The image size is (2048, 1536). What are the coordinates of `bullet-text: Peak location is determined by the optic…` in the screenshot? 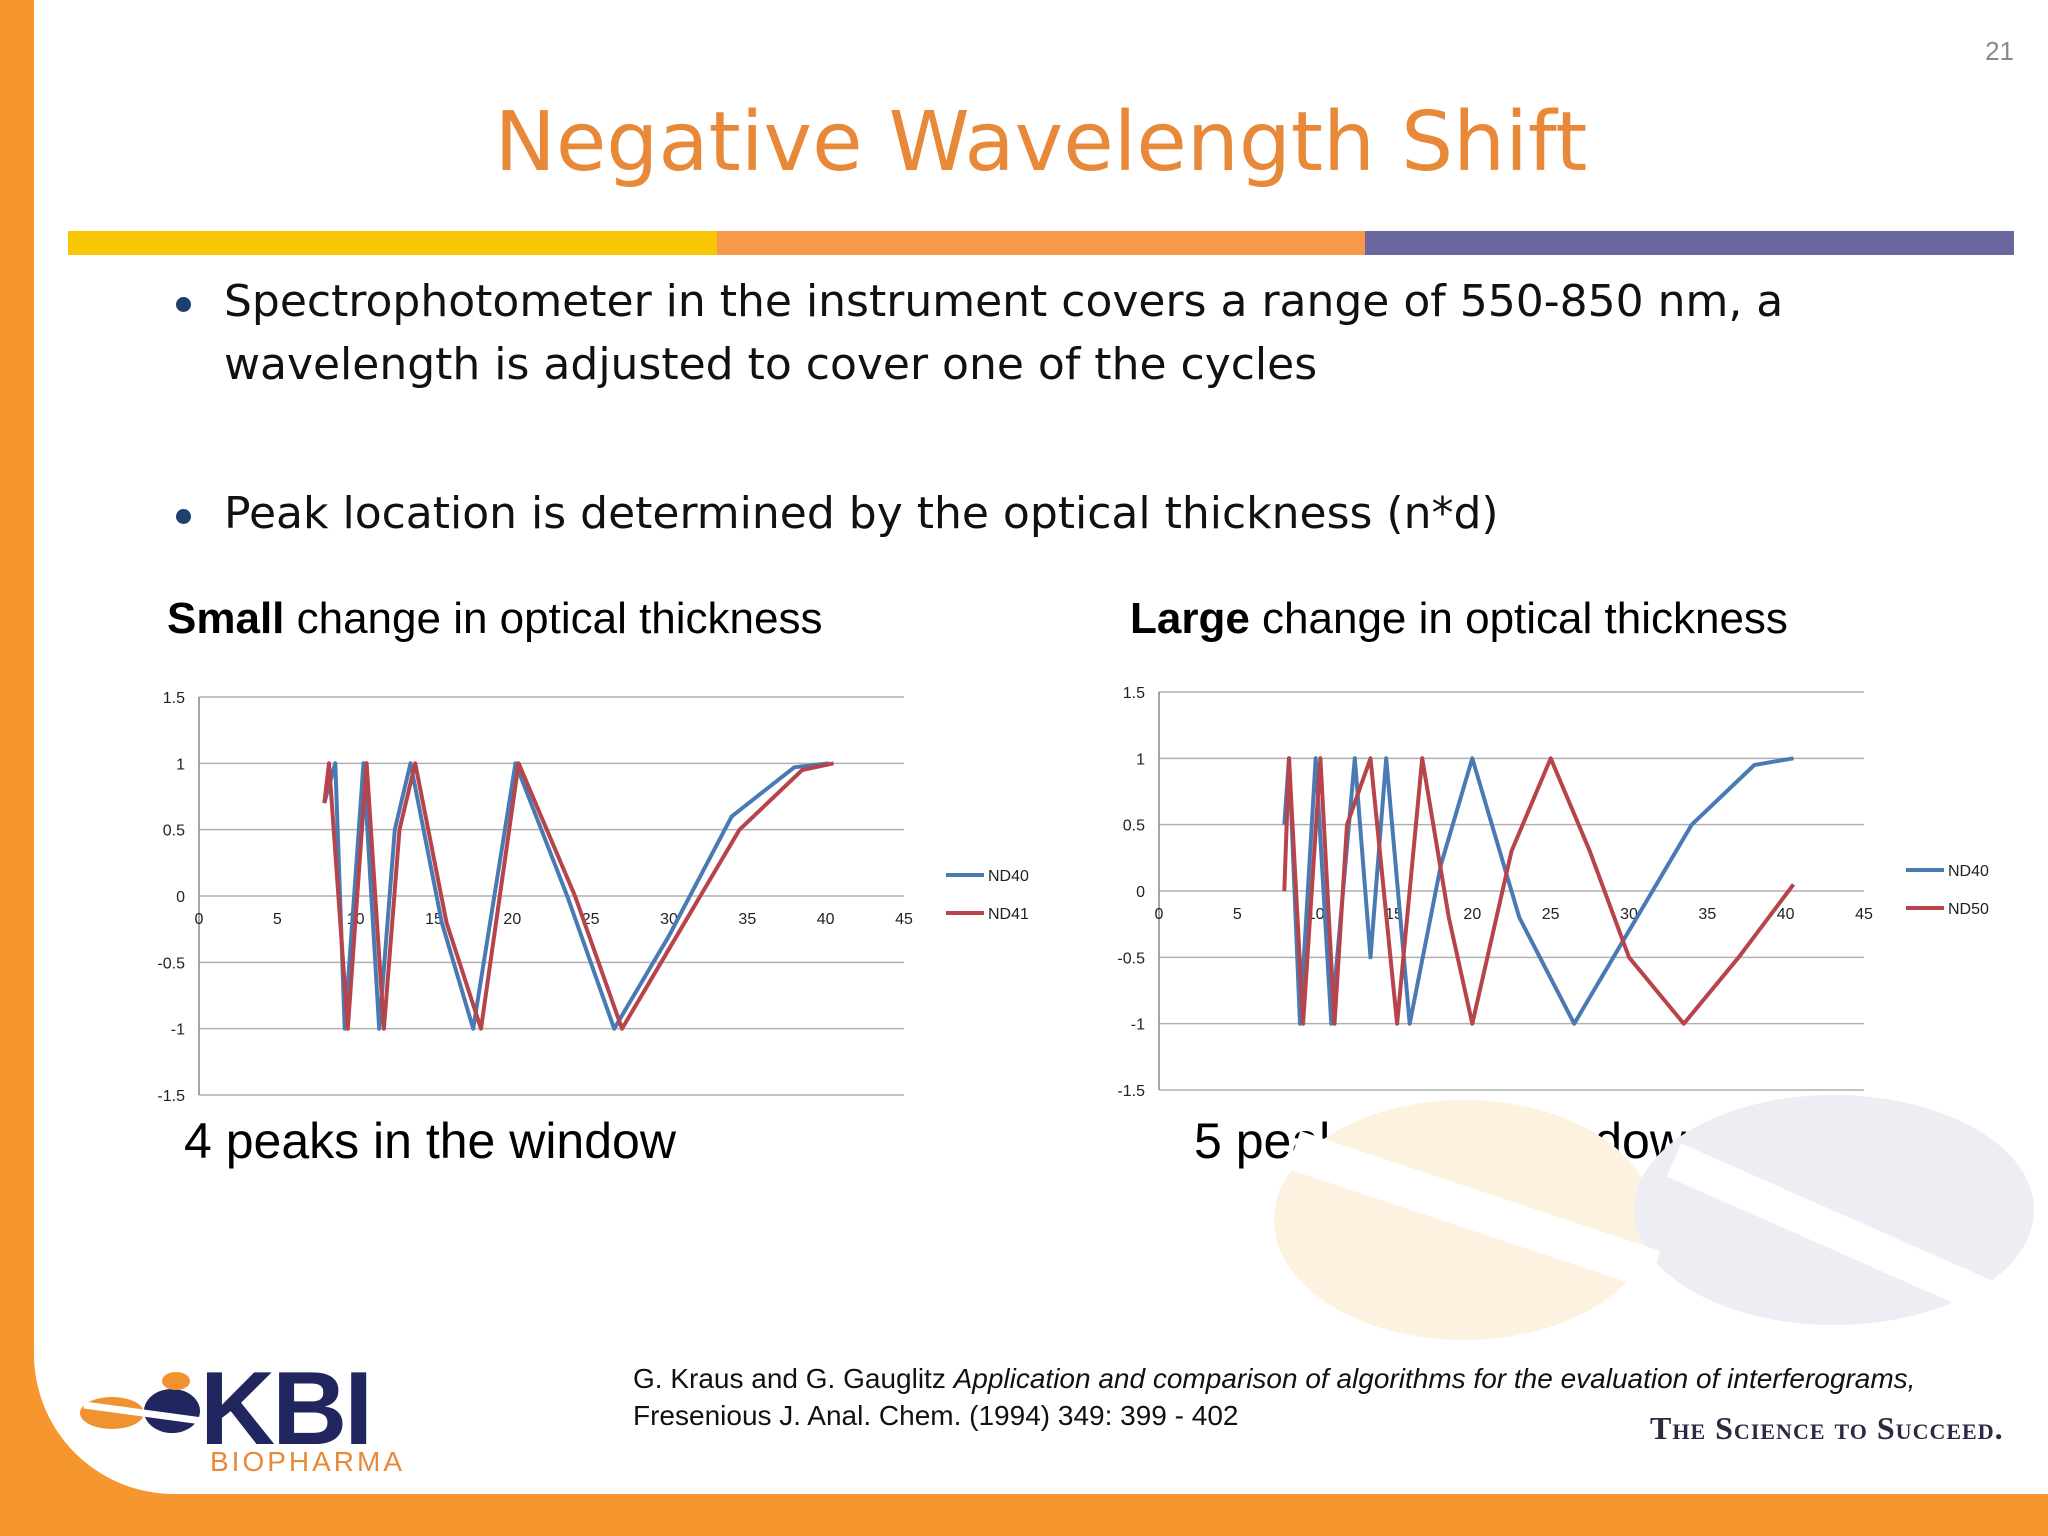 It's located at (861, 513).